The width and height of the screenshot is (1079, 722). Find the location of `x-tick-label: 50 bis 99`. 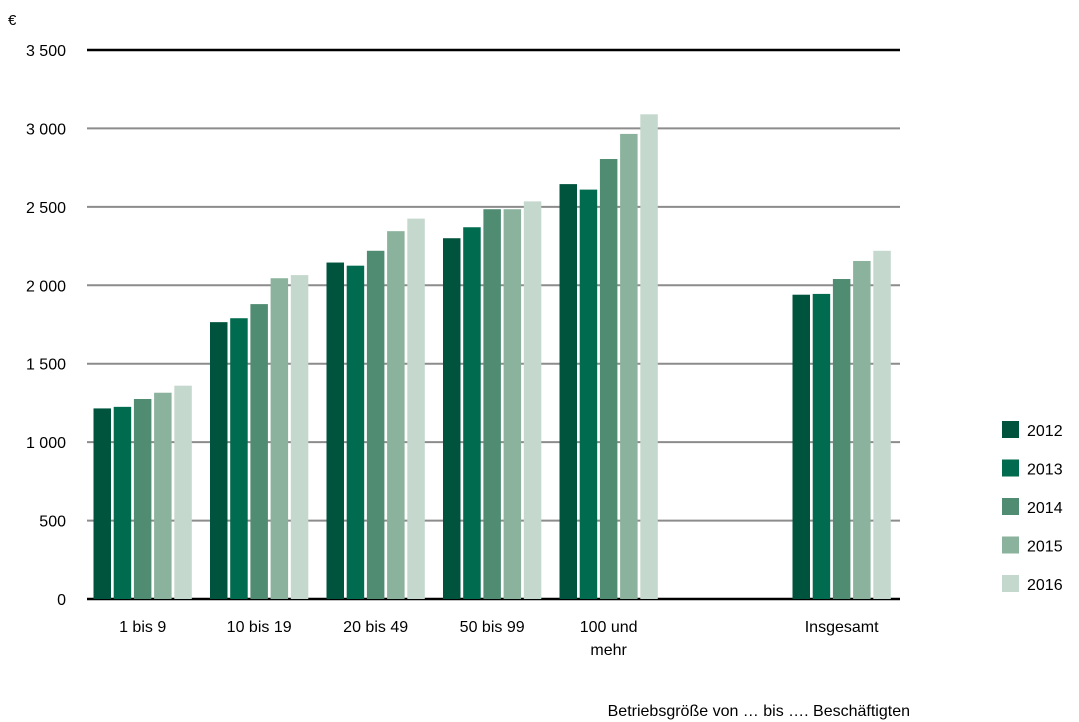

x-tick-label: 50 bis 99 is located at coordinates (492, 627).